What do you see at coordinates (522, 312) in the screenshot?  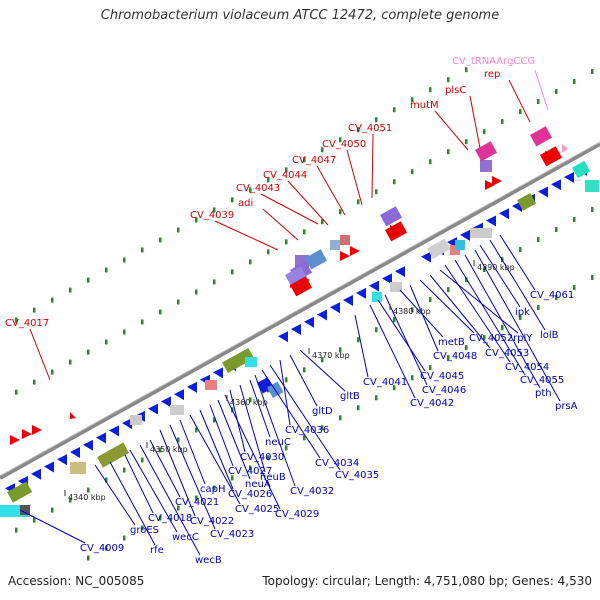 I see `gene-label-reverse: ipk` at bounding box center [522, 312].